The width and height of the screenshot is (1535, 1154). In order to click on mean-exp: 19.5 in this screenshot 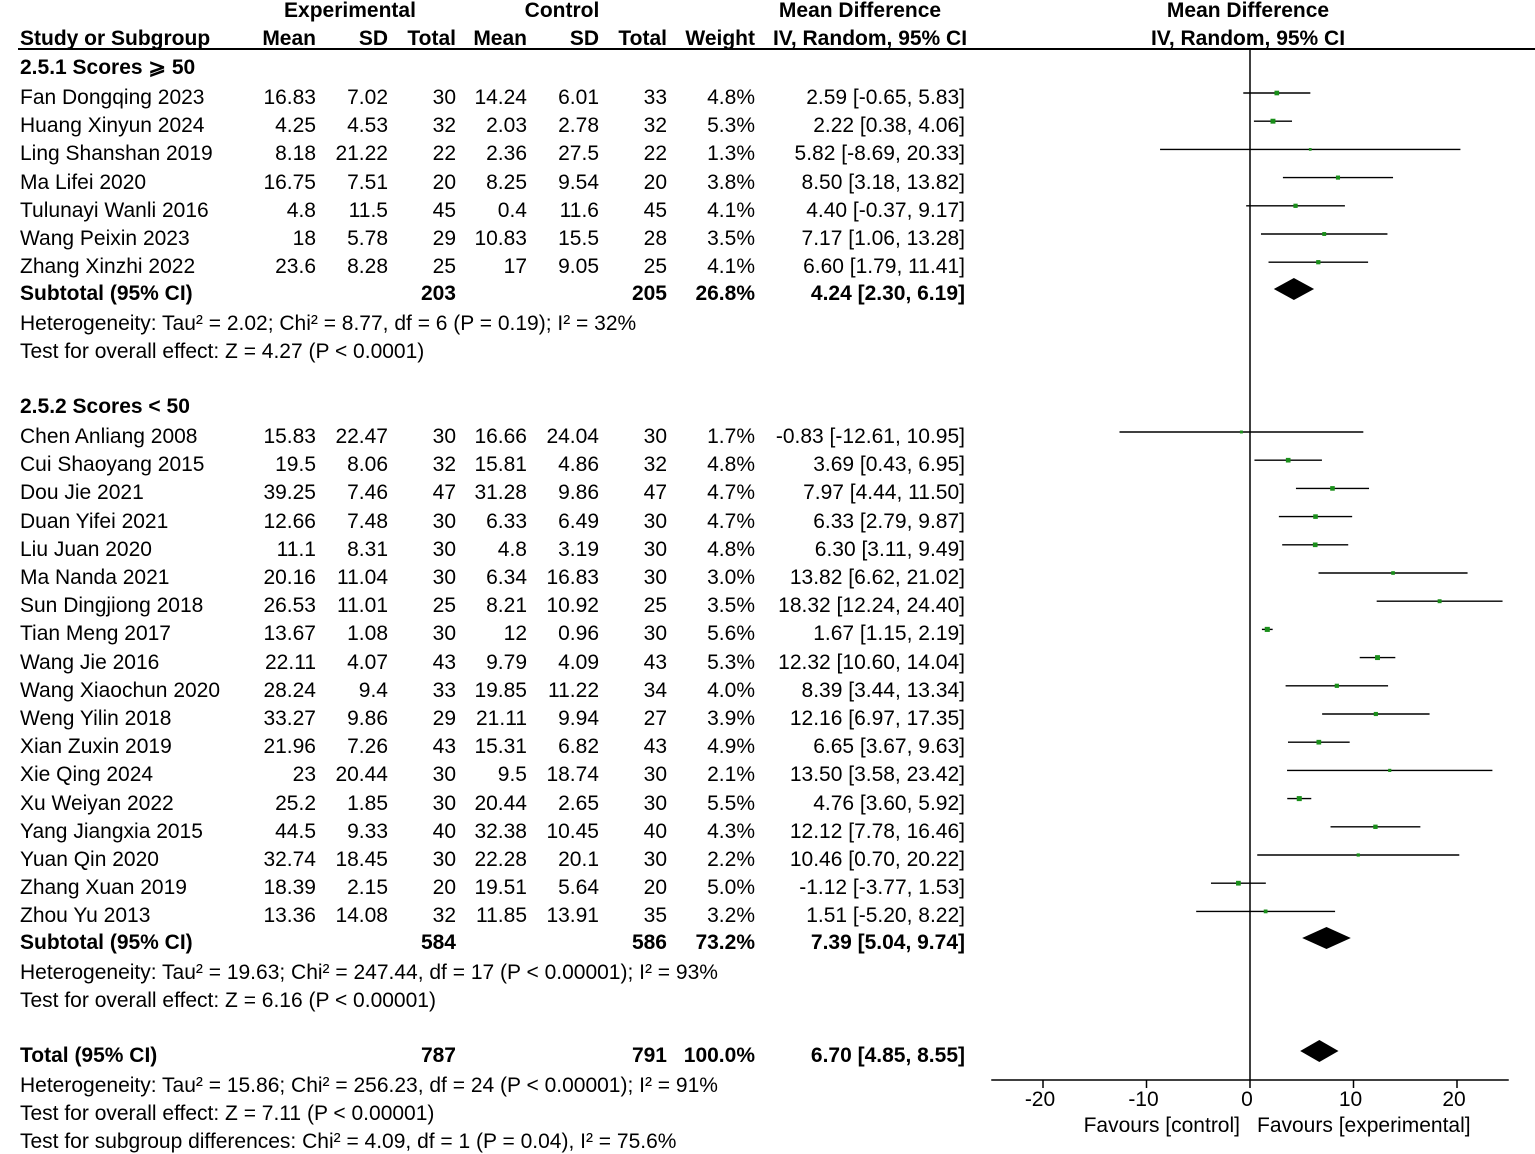, I will do `click(295, 465)`.